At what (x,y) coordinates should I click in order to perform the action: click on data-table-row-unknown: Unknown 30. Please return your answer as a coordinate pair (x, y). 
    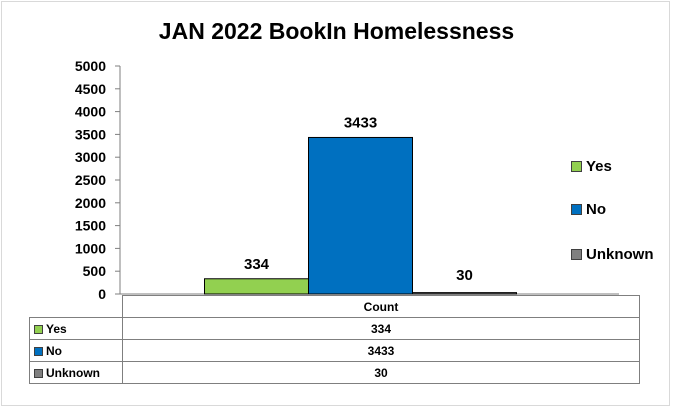
    Looking at the image, I should click on (334, 372).